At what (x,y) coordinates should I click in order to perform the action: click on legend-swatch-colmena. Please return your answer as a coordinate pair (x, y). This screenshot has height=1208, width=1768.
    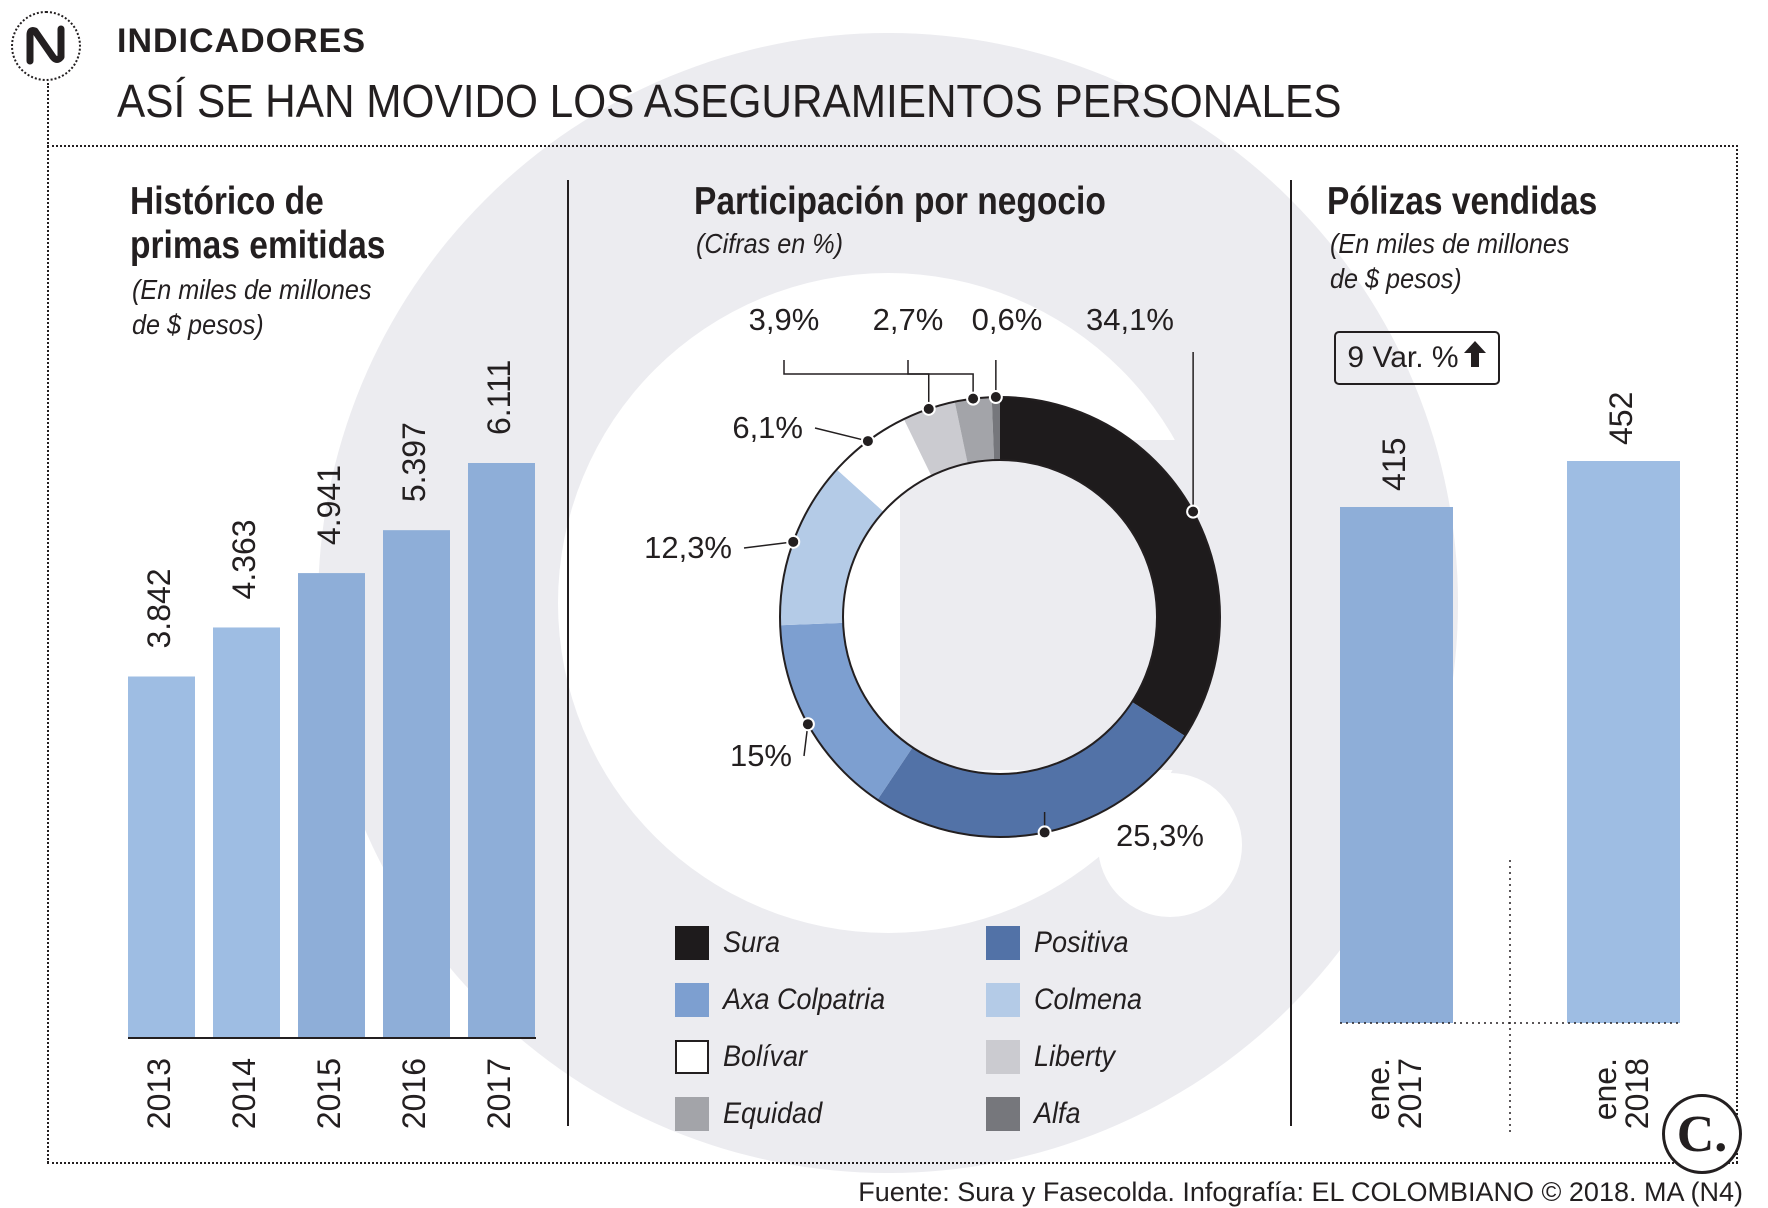
    Looking at the image, I should click on (1003, 1000).